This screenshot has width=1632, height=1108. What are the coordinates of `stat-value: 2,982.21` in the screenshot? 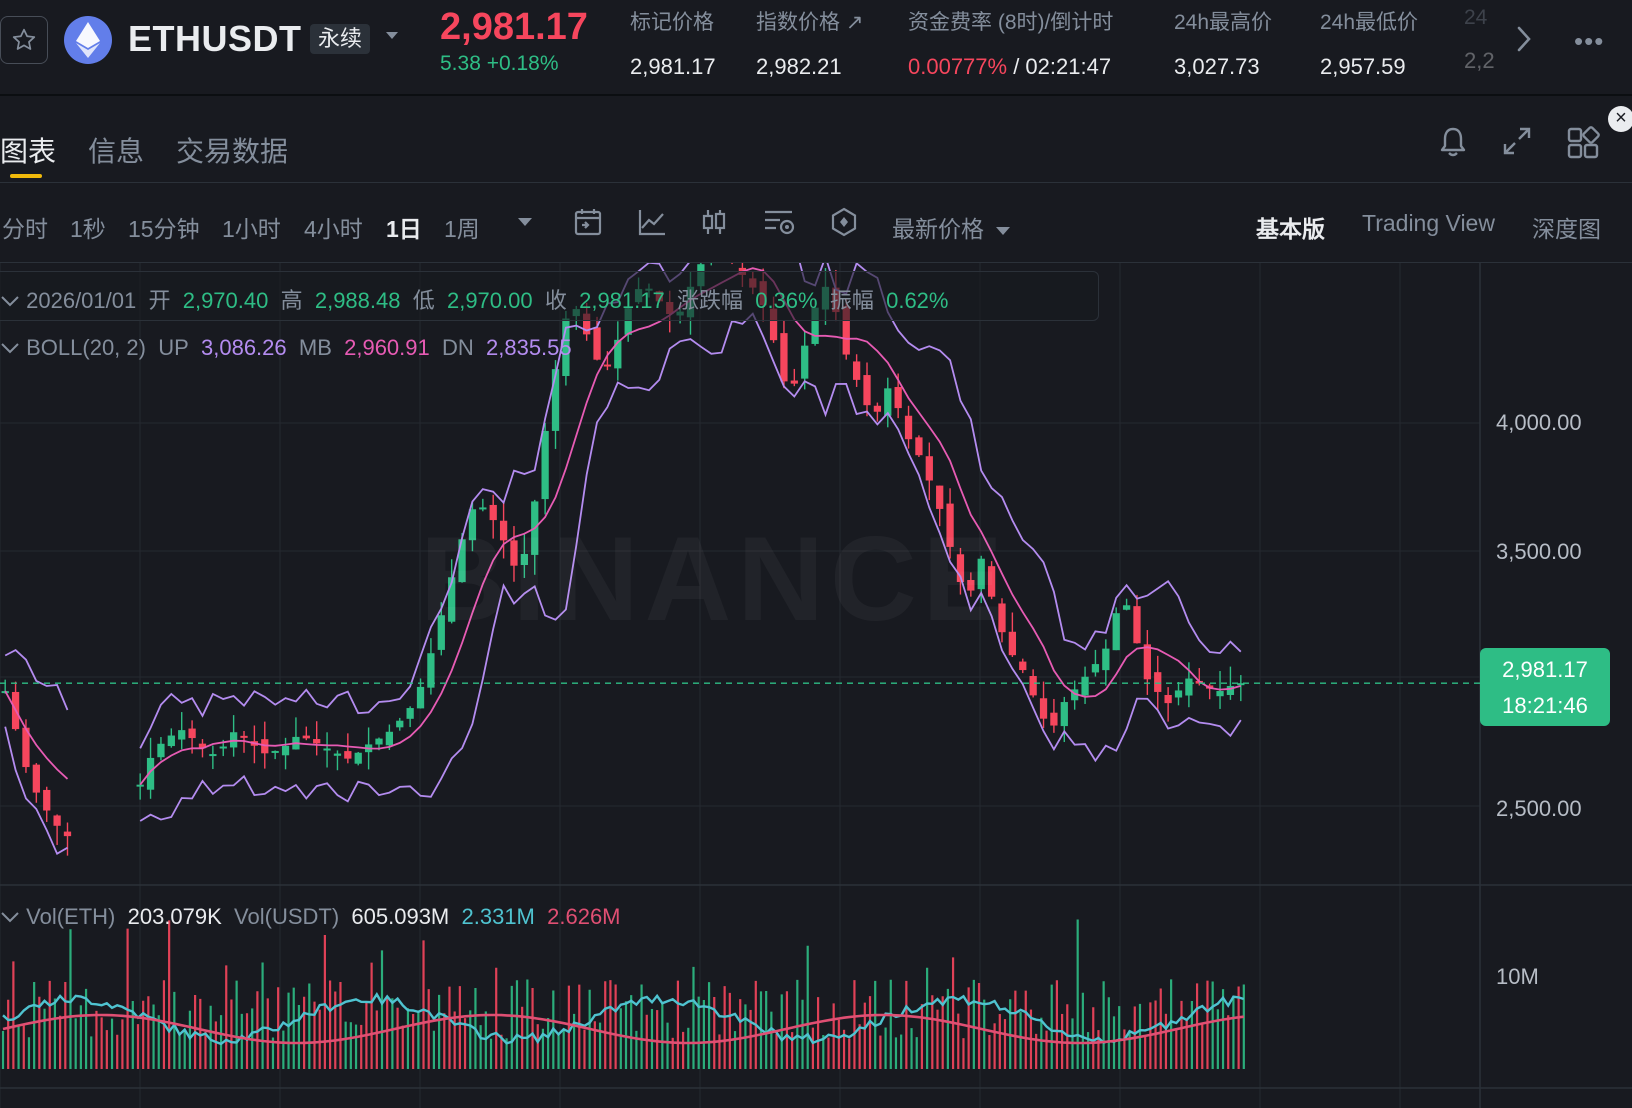 It's located at (799, 66).